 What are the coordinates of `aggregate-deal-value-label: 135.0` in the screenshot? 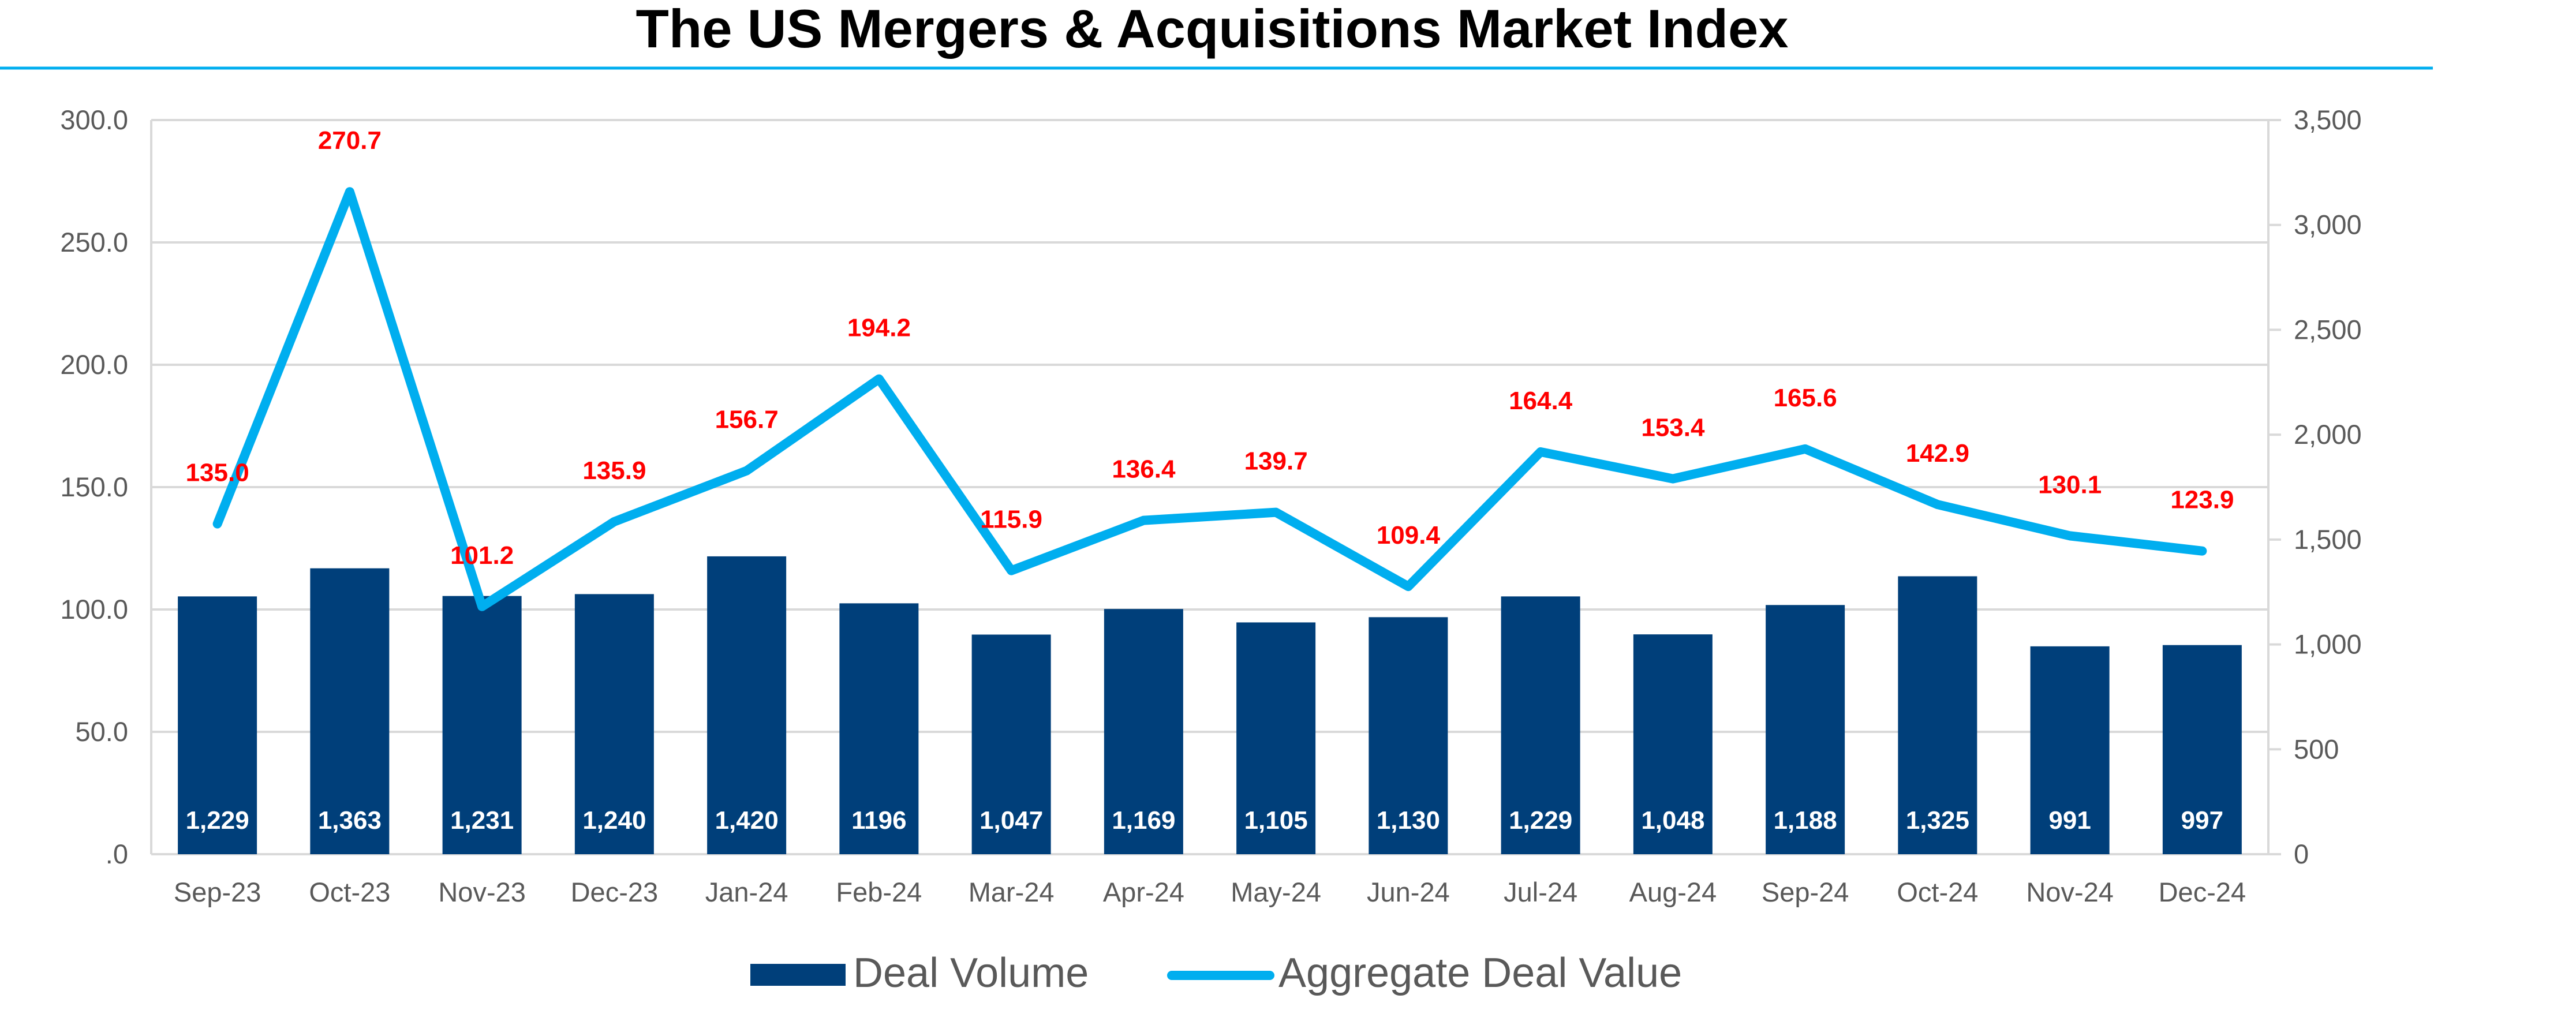 It's located at (217, 473).